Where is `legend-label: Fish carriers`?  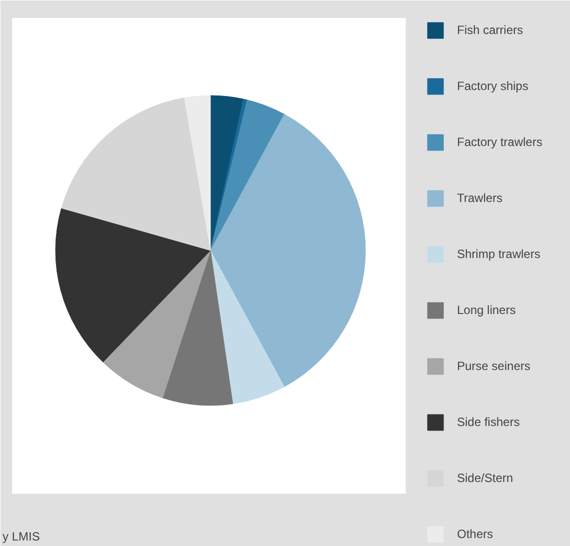
legend-label: Fish carriers is located at coordinates (490, 30).